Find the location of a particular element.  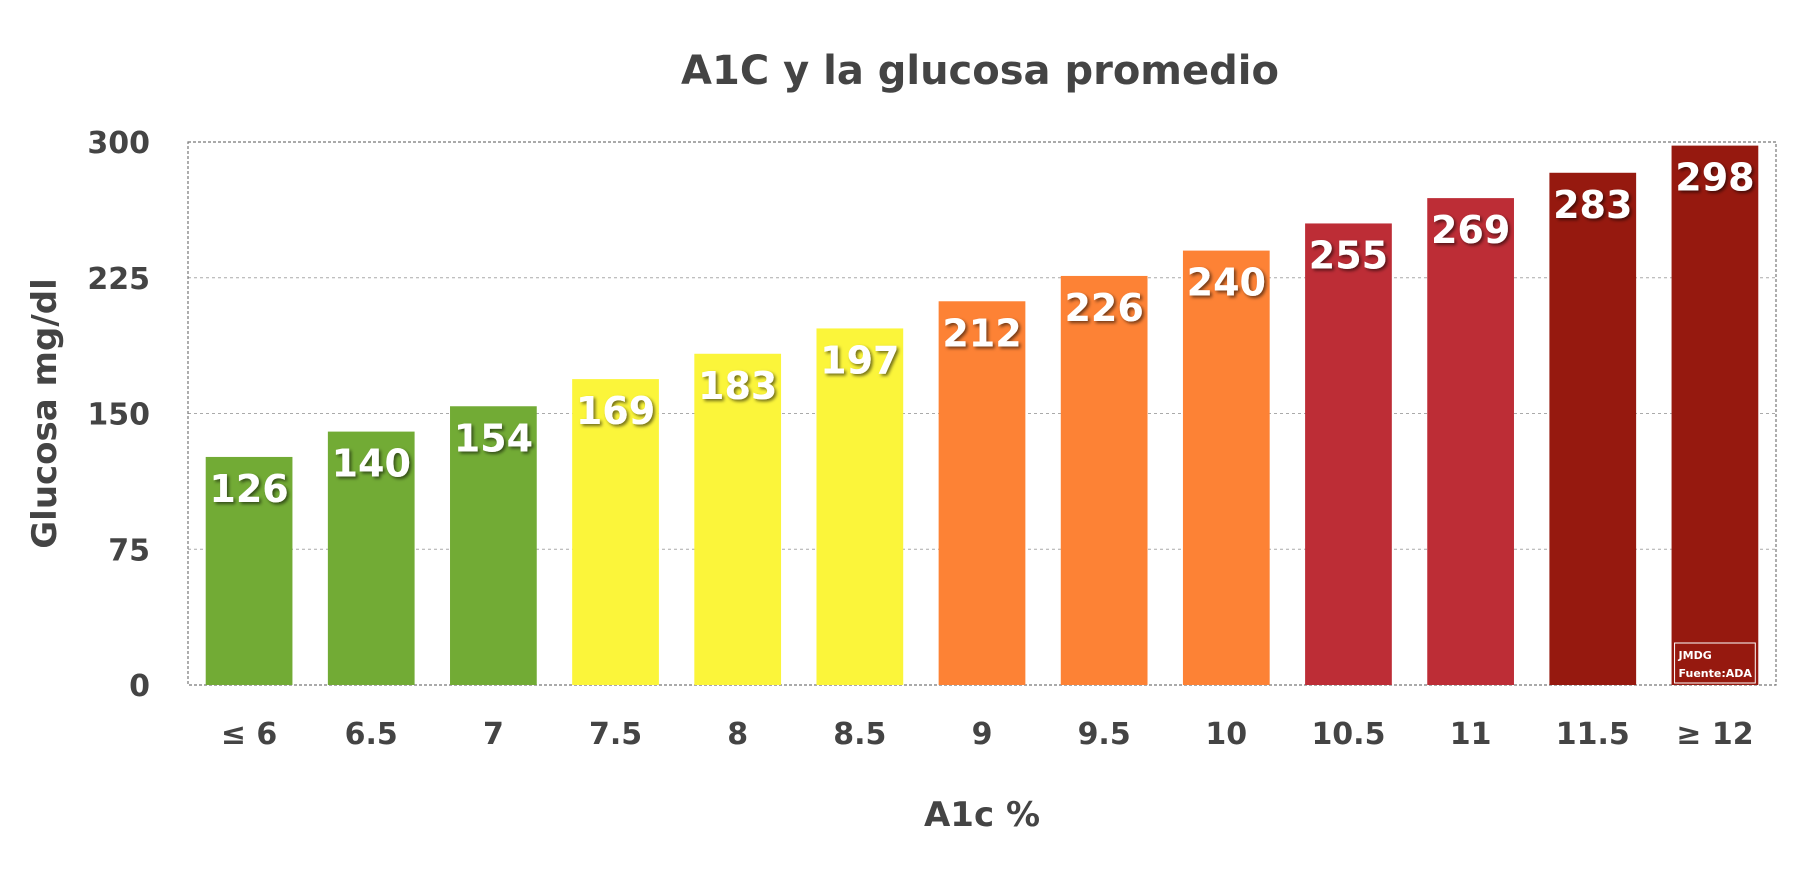

data-label: 140 is located at coordinates (371, 464).